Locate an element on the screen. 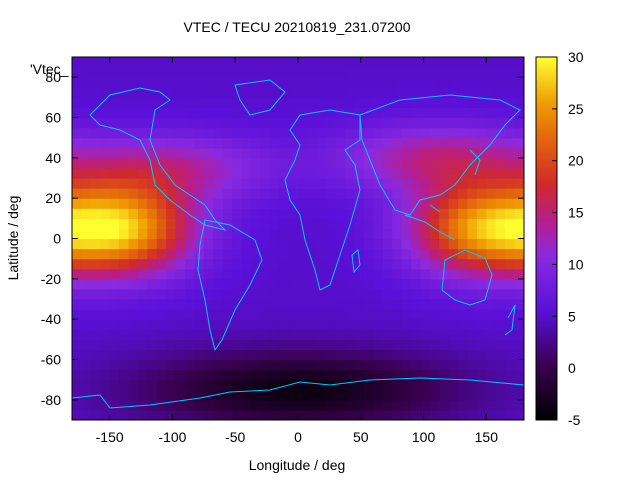 The width and height of the screenshot is (640, 480). y-tick-label: -40 is located at coordinates (51, 319).